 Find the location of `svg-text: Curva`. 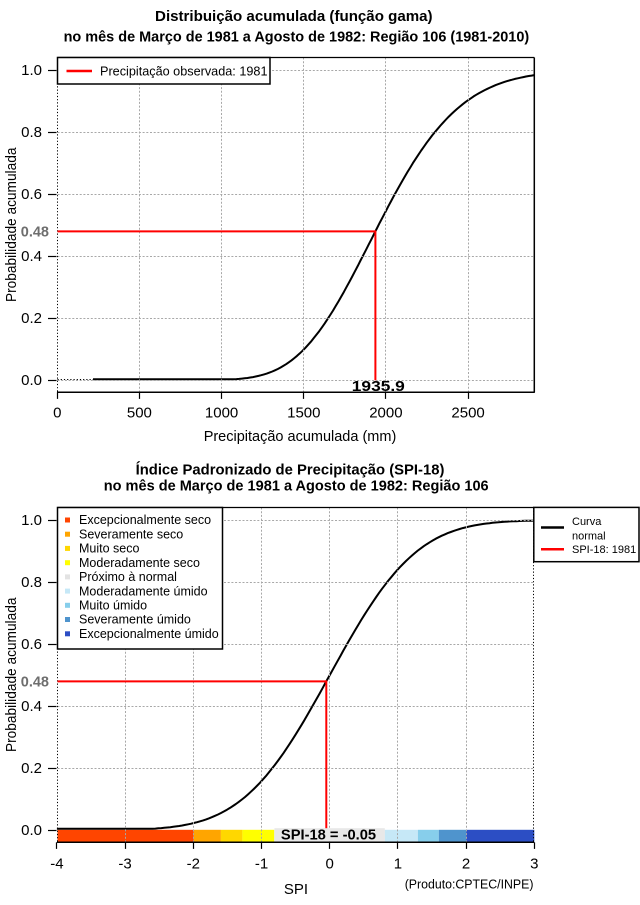

svg-text: Curva is located at coordinates (587, 522).